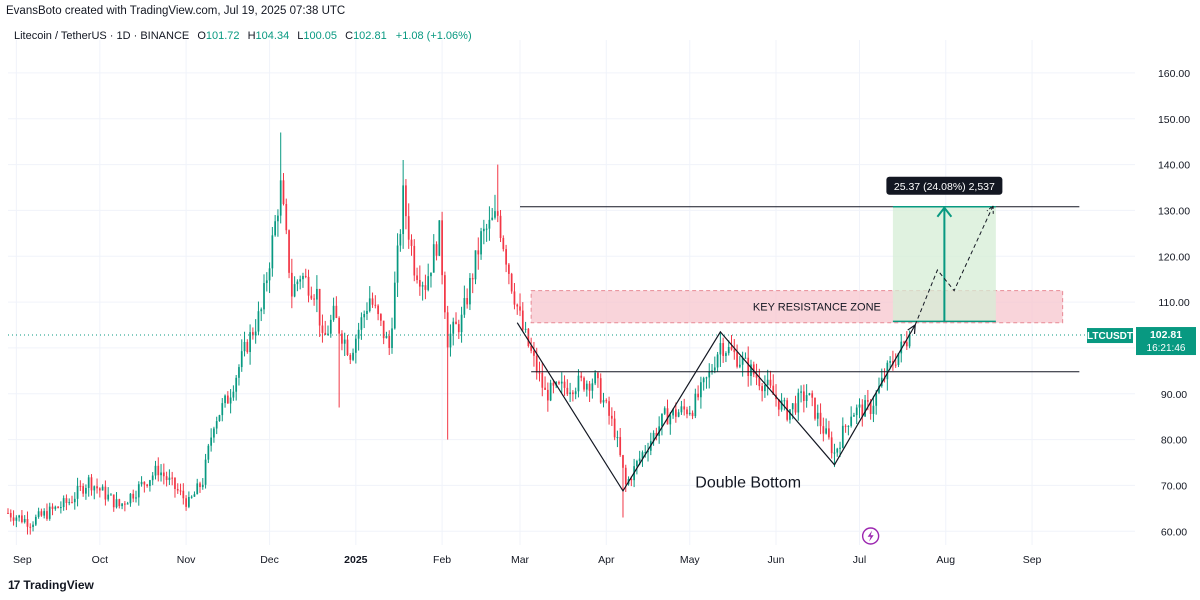 Image resolution: width=1200 pixels, height=600 pixels. Describe the element at coordinates (520, 560) in the screenshot. I see `x-tick-label: Mar` at that location.